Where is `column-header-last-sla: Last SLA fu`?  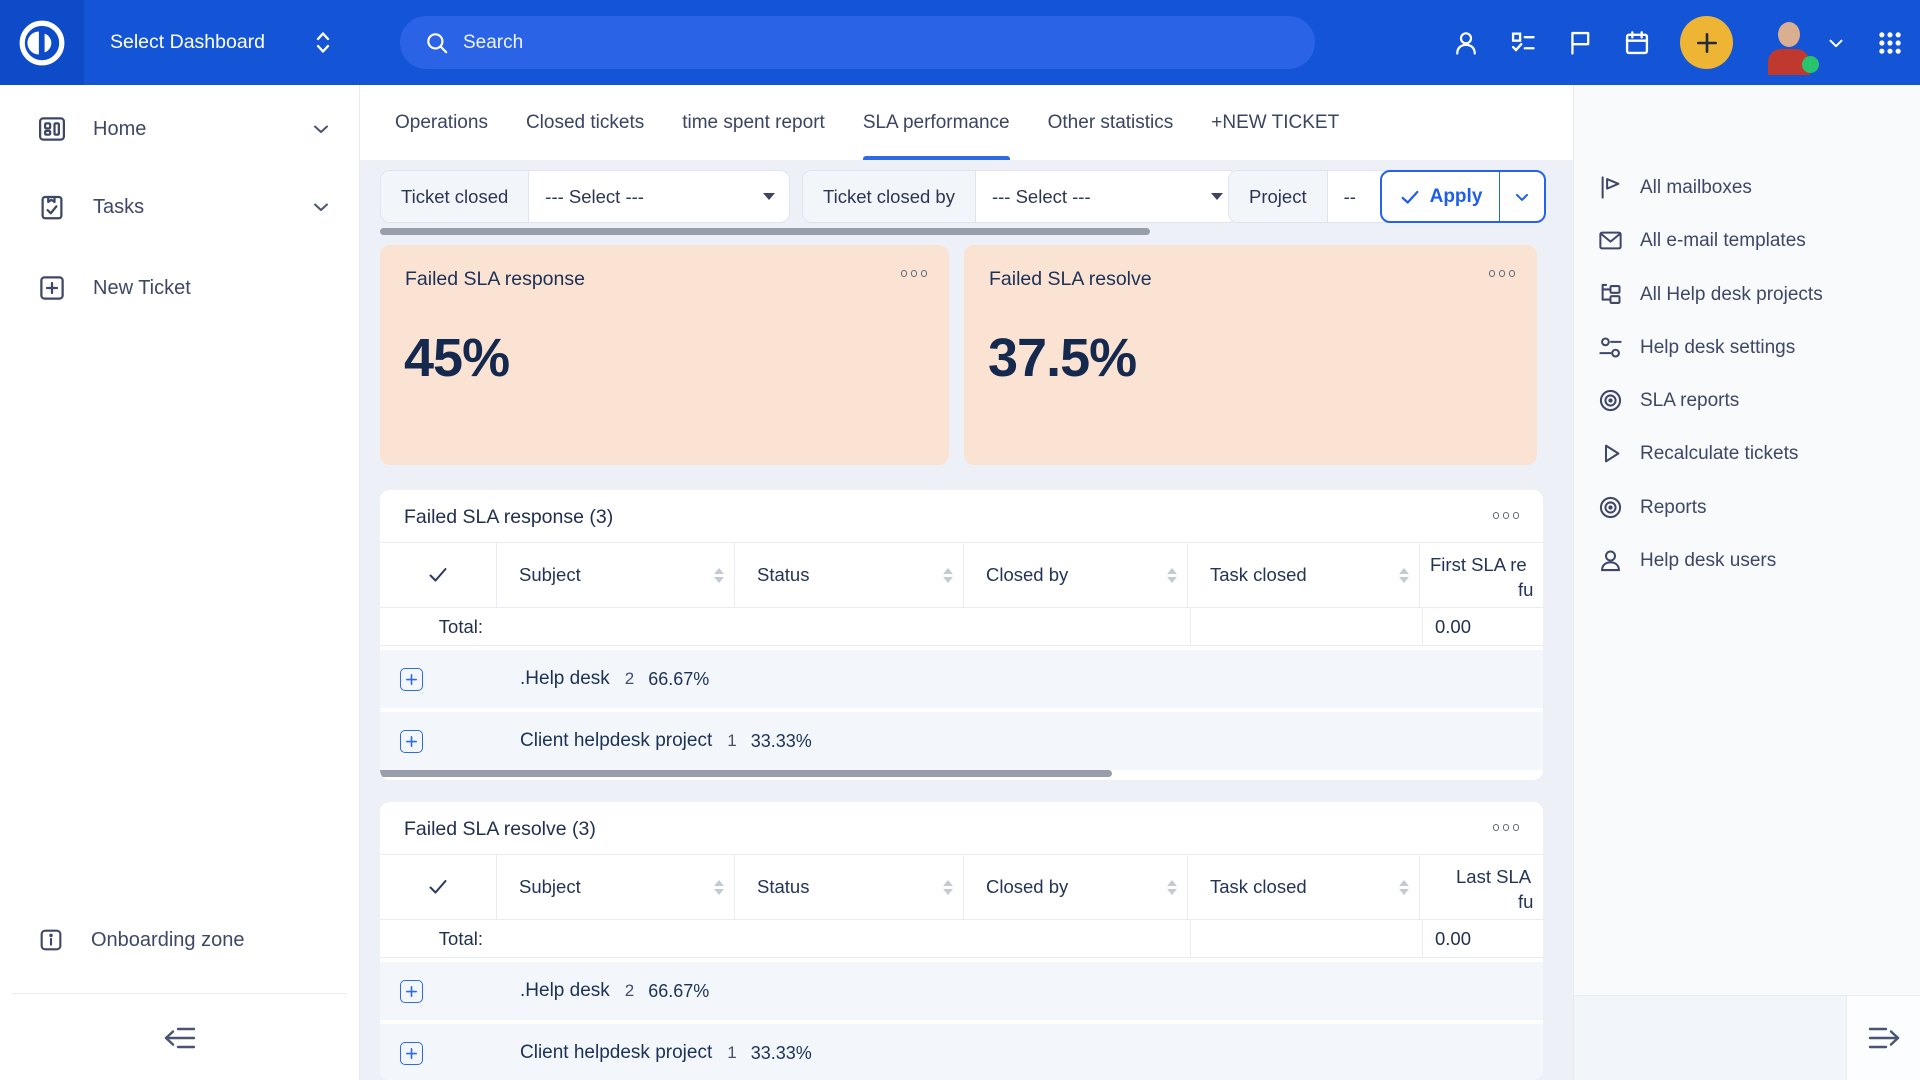 column-header-last-sla: Last SLA fu is located at coordinates (1495, 889).